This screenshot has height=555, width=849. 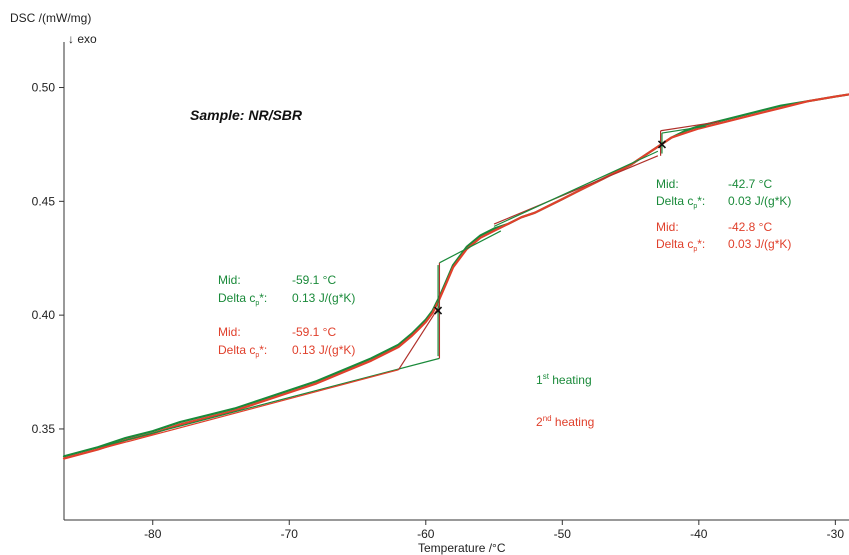 I want to click on legend-first-num: 1, so click(x=539, y=380).